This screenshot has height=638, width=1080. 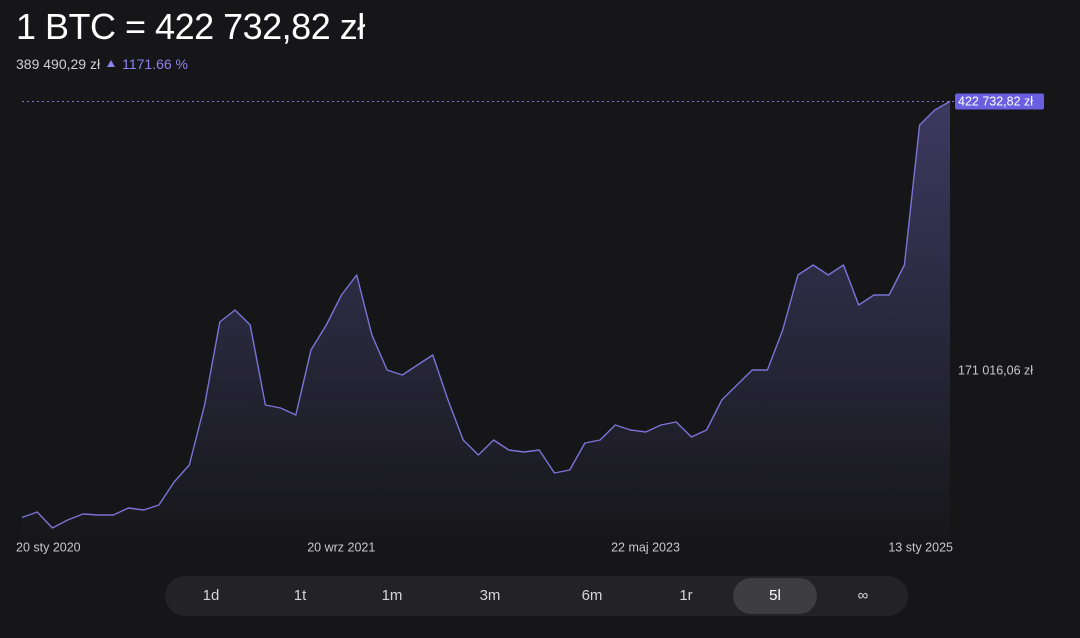 I want to click on range-selector: 1d 1t 1m 3m 6m 1r 5l ∞, so click(x=536, y=596).